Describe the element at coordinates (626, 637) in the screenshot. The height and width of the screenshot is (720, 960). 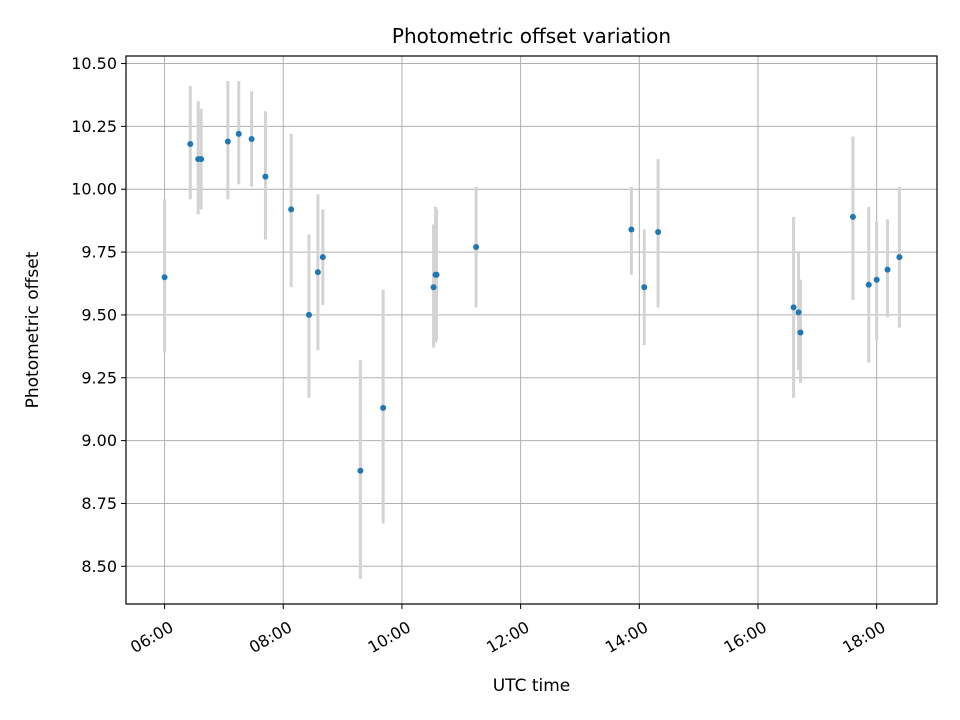
I see `x-tick-label: 14:00` at that location.